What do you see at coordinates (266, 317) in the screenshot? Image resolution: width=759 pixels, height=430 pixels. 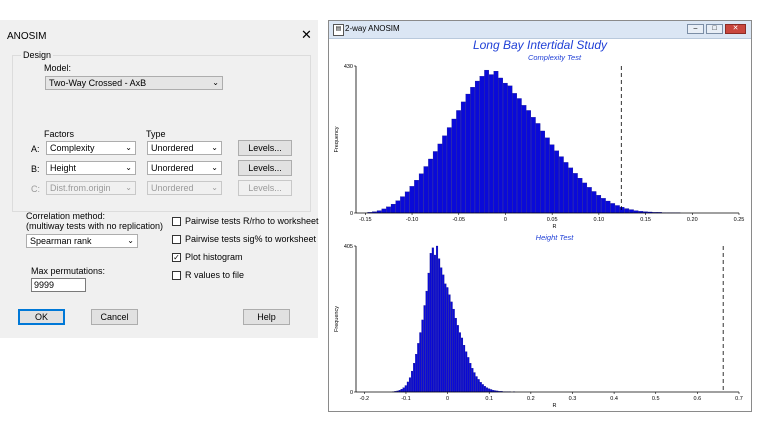 I see `help-button: Help` at bounding box center [266, 317].